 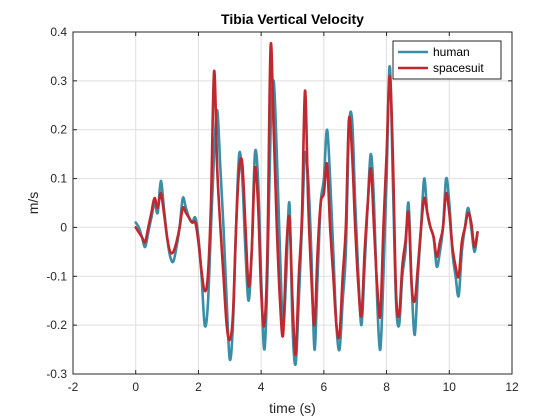 What do you see at coordinates (56, 374) in the screenshot?
I see `y-tick-label: -0.3` at bounding box center [56, 374].